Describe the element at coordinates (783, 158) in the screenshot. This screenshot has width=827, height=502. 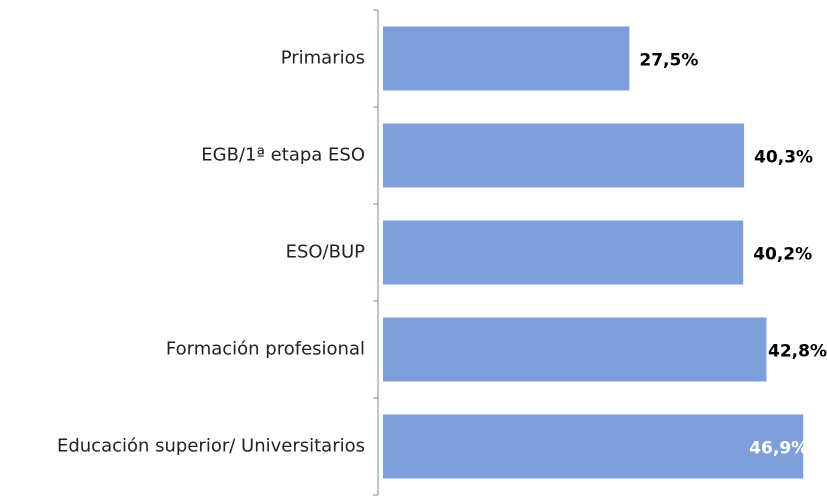
I see `value-label: 40,3%` at that location.